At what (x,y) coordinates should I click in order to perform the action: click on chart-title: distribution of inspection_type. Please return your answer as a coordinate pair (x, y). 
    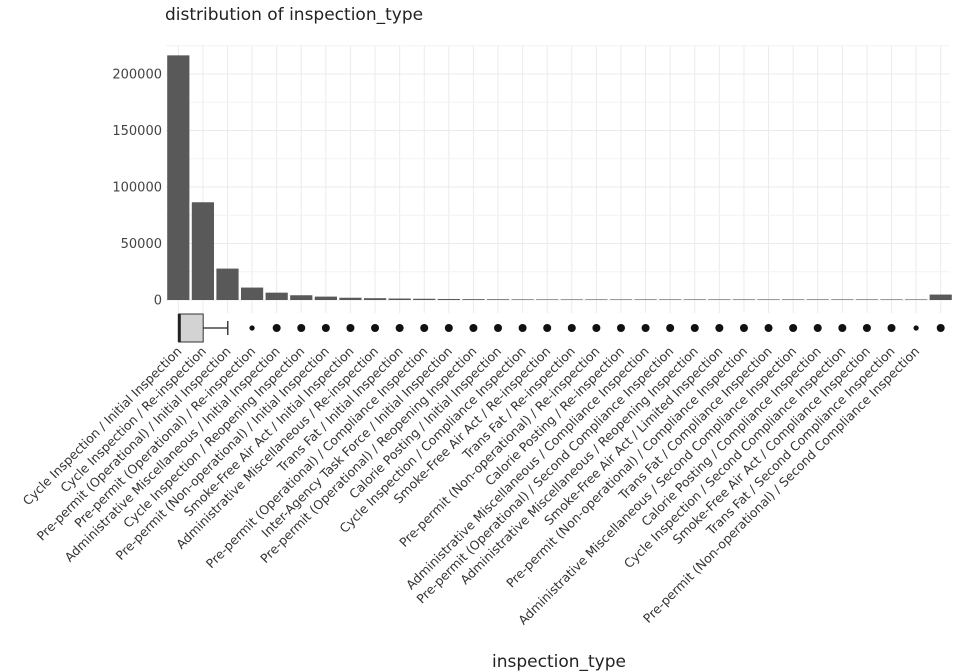
    Looking at the image, I should click on (294, 15).